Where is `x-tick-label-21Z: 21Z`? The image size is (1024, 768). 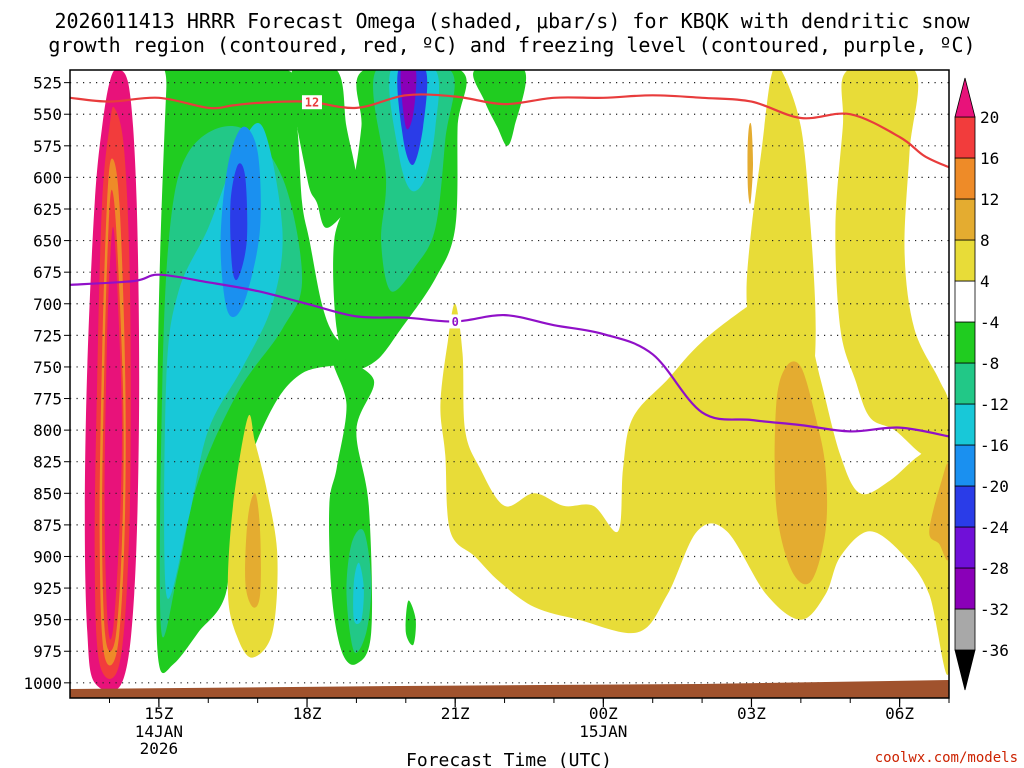 x-tick-label-21Z: 21Z is located at coordinates (455, 713).